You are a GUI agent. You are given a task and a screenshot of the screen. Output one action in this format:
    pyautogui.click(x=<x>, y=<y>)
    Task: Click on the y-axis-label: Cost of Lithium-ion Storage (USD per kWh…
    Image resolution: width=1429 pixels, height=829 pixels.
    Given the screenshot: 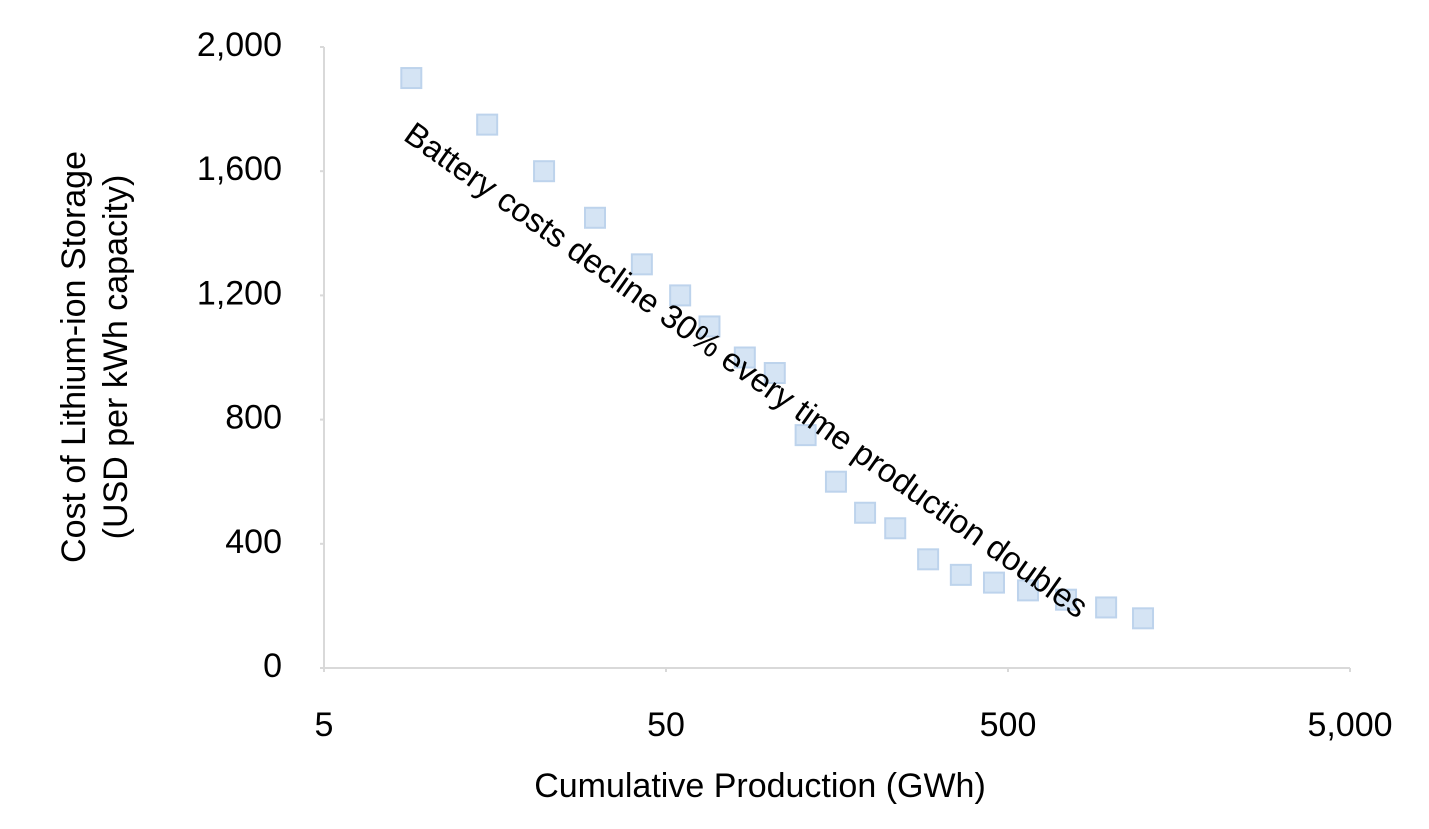 What is the action you would take?
    pyautogui.click(x=95, y=357)
    